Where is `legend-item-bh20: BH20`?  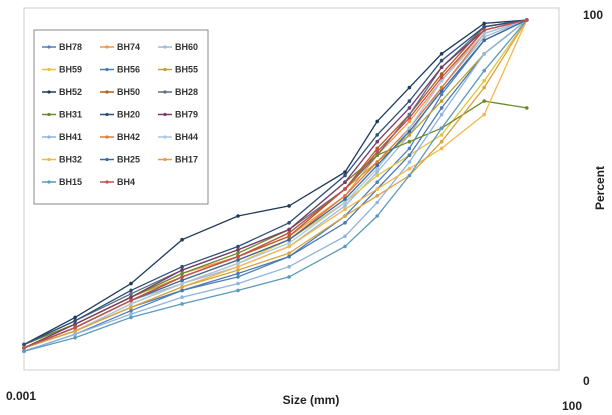 legend-item-bh20: BH20 is located at coordinates (120, 115).